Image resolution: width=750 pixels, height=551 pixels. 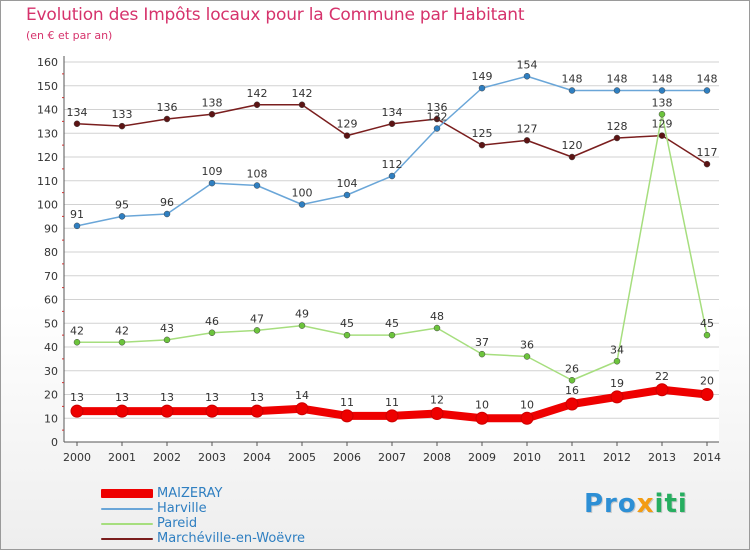 I want to click on data-label-marcheville-en-woevre-2002: 136, so click(x=167, y=107).